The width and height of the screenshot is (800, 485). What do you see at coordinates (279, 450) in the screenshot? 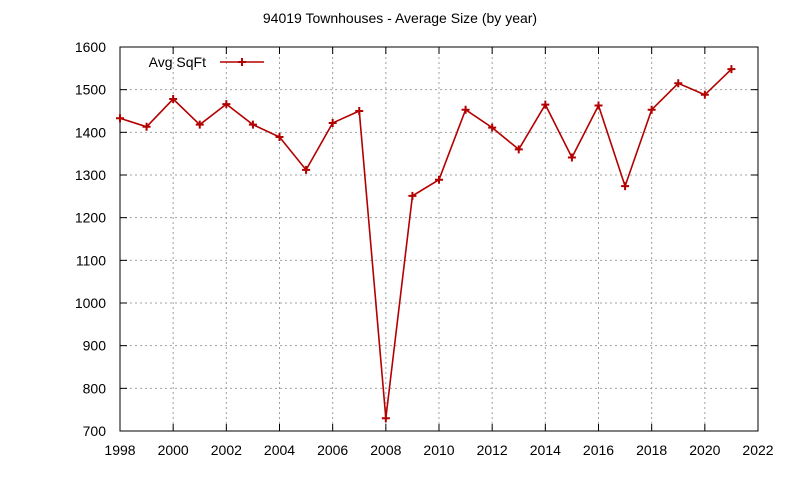
I see `x-tick-label: 2004` at bounding box center [279, 450].